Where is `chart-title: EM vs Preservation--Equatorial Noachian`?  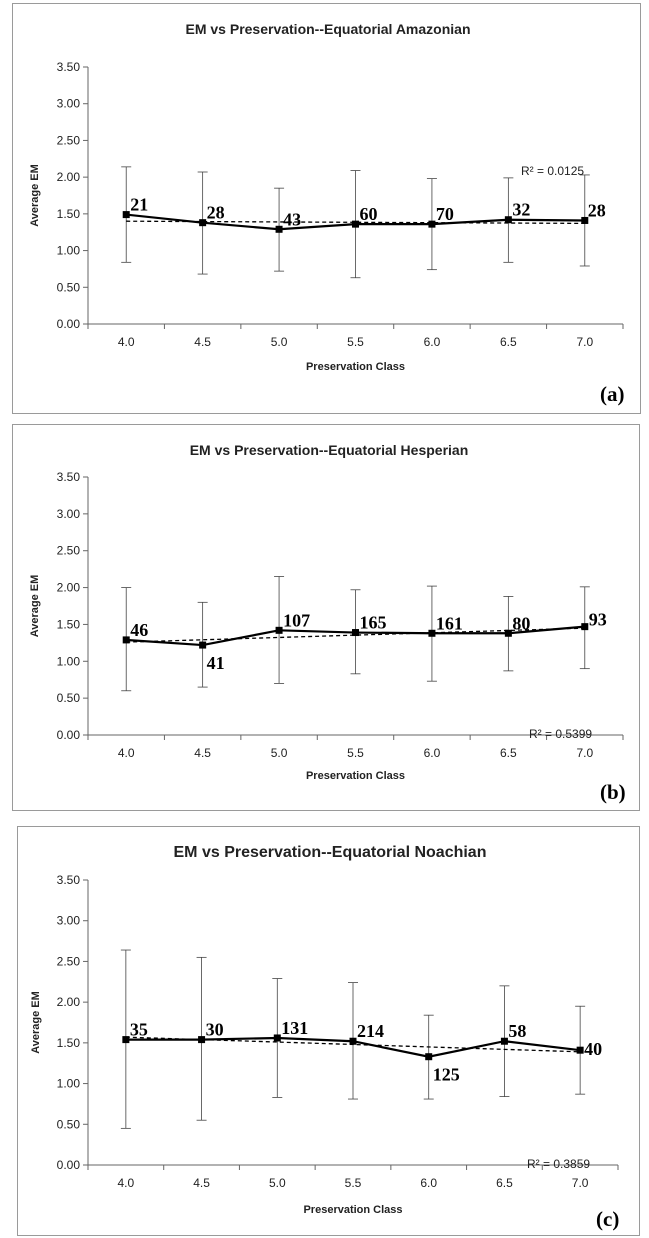
chart-title: EM vs Preservation--Equatorial Noachian is located at coordinates (330, 852).